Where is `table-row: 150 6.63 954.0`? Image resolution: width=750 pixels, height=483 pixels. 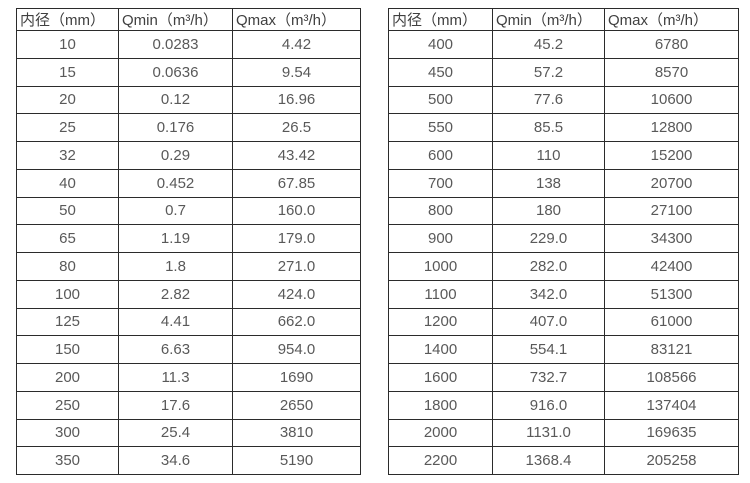
table-row: 150 6.63 954.0 is located at coordinates (188, 349).